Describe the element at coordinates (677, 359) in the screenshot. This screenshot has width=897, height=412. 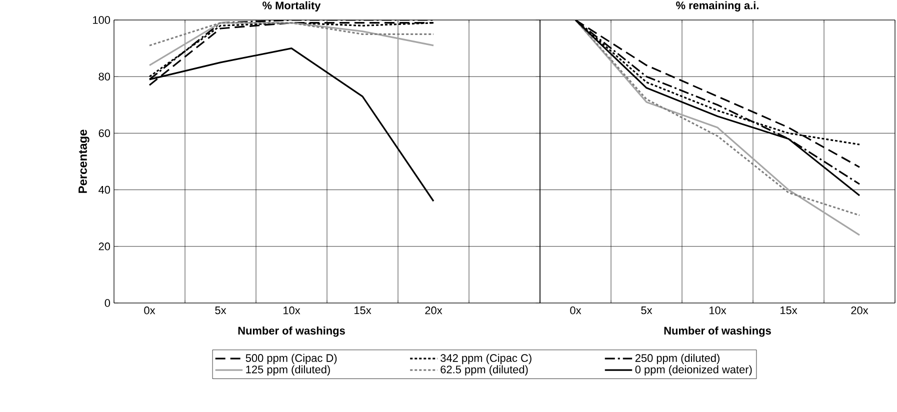
I see `legend-label: 250 ppm (diluted)` at that location.